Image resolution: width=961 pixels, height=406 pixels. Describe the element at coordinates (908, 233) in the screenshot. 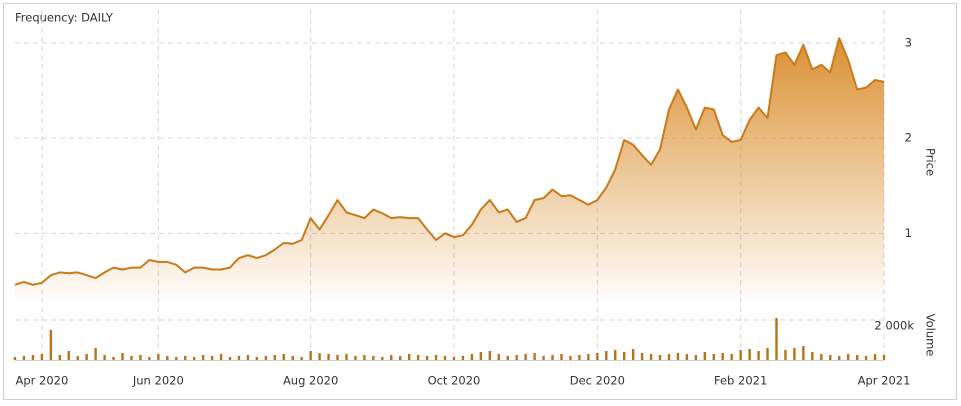

I see `y-tick-label: 1` at that location.